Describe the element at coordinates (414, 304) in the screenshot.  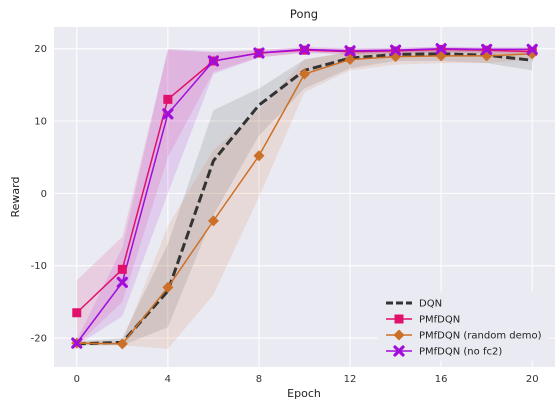
I see `legend-item-dqn: DQN` at that location.